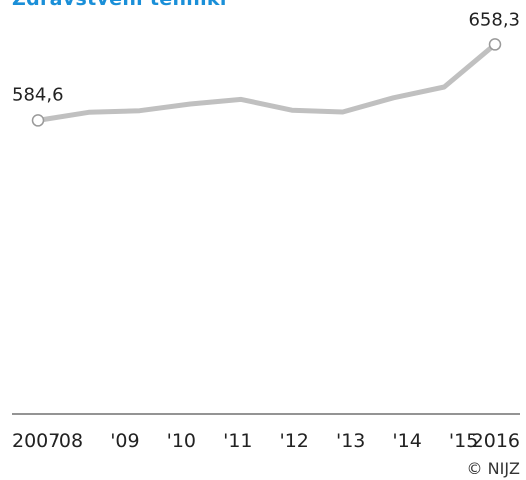 Image resolution: width=526 pixels, height=480 pixels. I want to click on x-tick-label: '09, so click(124, 441).